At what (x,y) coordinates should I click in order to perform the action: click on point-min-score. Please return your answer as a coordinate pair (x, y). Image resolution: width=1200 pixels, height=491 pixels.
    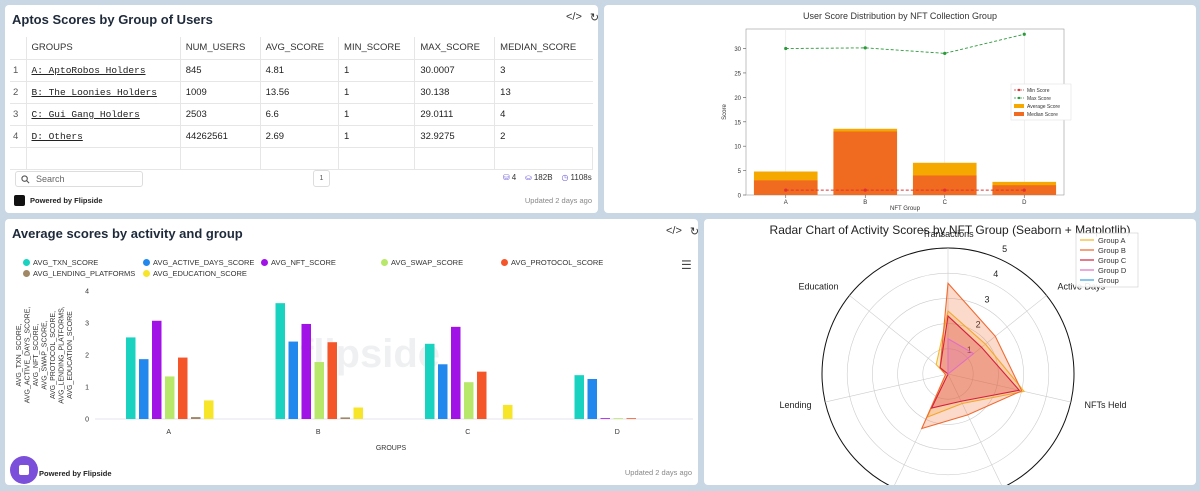
    Looking at the image, I should click on (945, 190).